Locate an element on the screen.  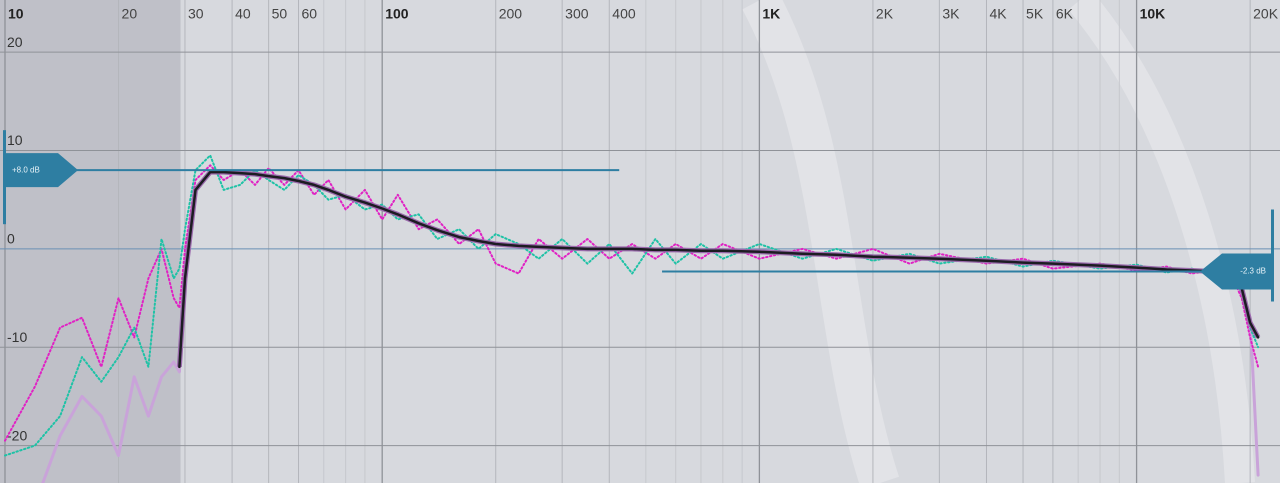
x-tick-label: 30 is located at coordinates (196, 14).